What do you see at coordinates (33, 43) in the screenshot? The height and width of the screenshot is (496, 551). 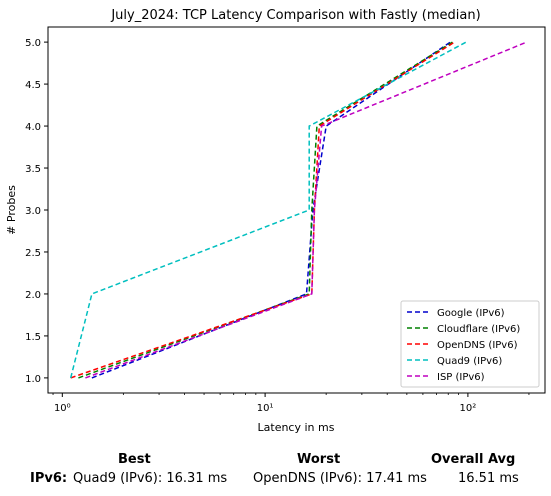 I see `y-tick-label: 5.0` at bounding box center [33, 43].